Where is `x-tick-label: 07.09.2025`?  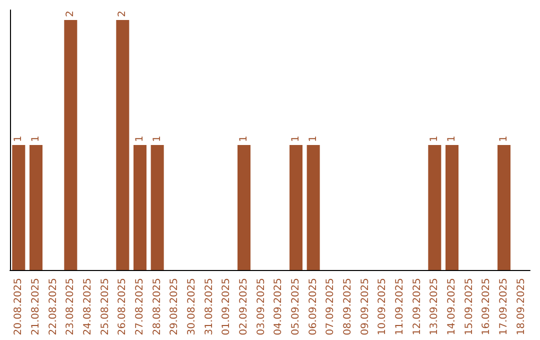
x-tick-label: 07.09.2025 is located at coordinates (330, 307).